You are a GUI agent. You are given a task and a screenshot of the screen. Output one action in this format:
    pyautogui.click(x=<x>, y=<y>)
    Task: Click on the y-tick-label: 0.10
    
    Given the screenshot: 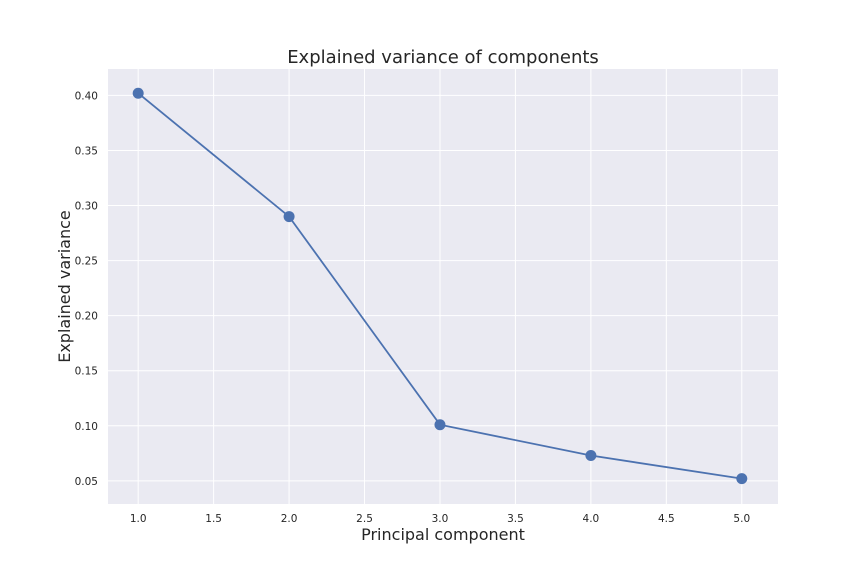 What is the action you would take?
    pyautogui.click(x=86, y=427)
    